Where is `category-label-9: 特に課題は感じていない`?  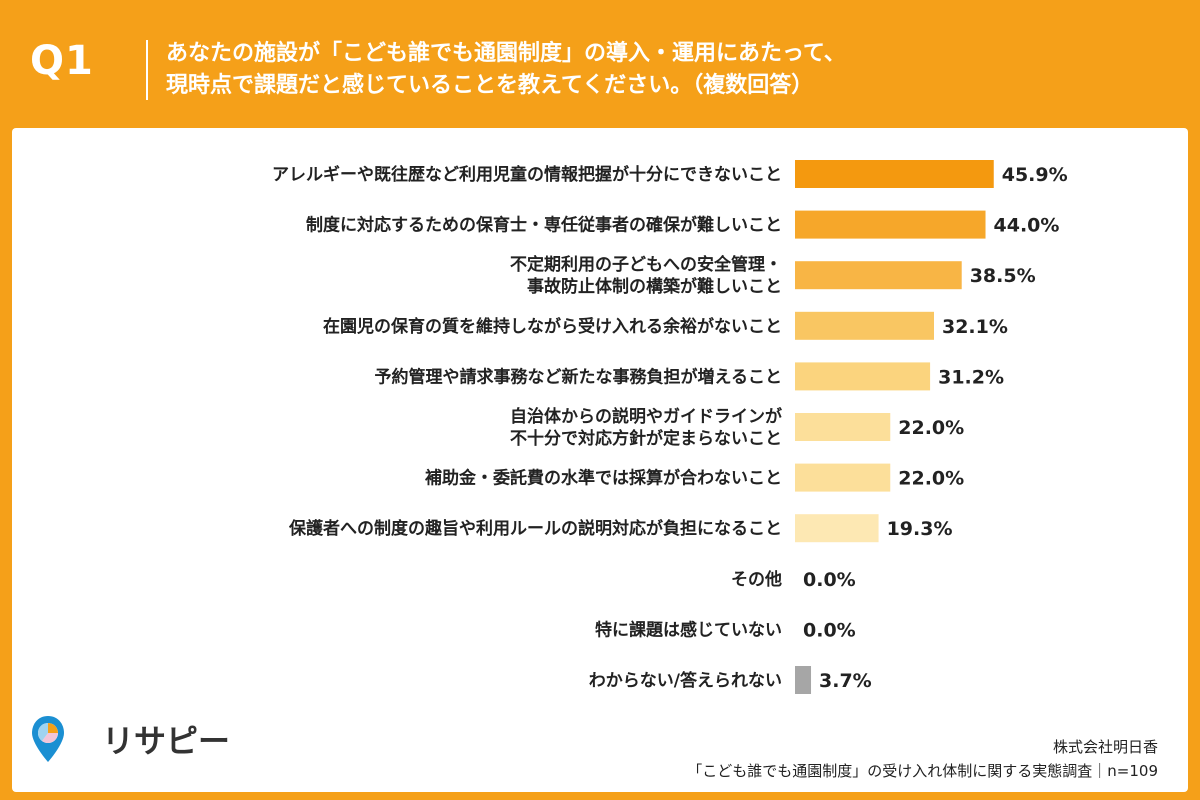
category-label-9: 特に課題は感じていない is located at coordinates (688, 629).